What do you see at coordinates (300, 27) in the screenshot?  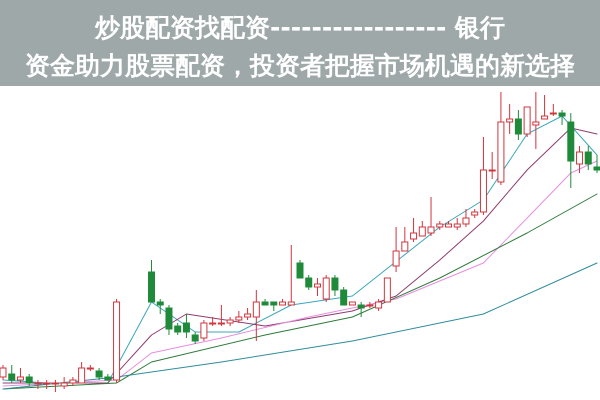 I see `chart-title: 炒股配资找配资----------------- 银行` at bounding box center [300, 27].